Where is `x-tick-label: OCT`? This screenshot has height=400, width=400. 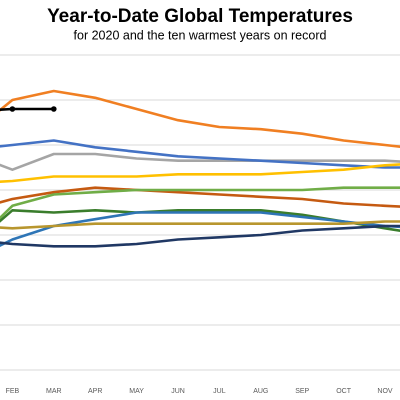
x-tick-label: OCT is located at coordinates (344, 391).